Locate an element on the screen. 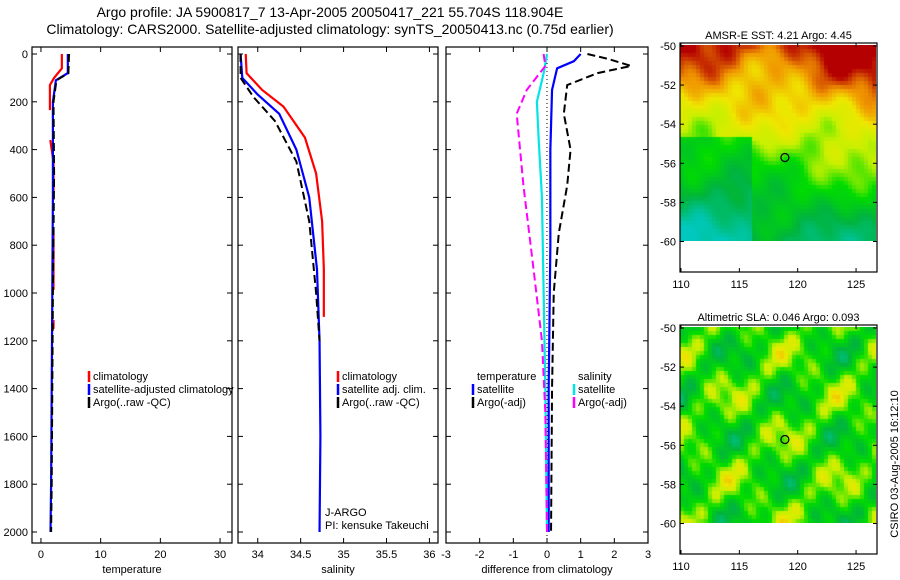  series-line-satellite-adj-clim- is located at coordinates (280, 293).